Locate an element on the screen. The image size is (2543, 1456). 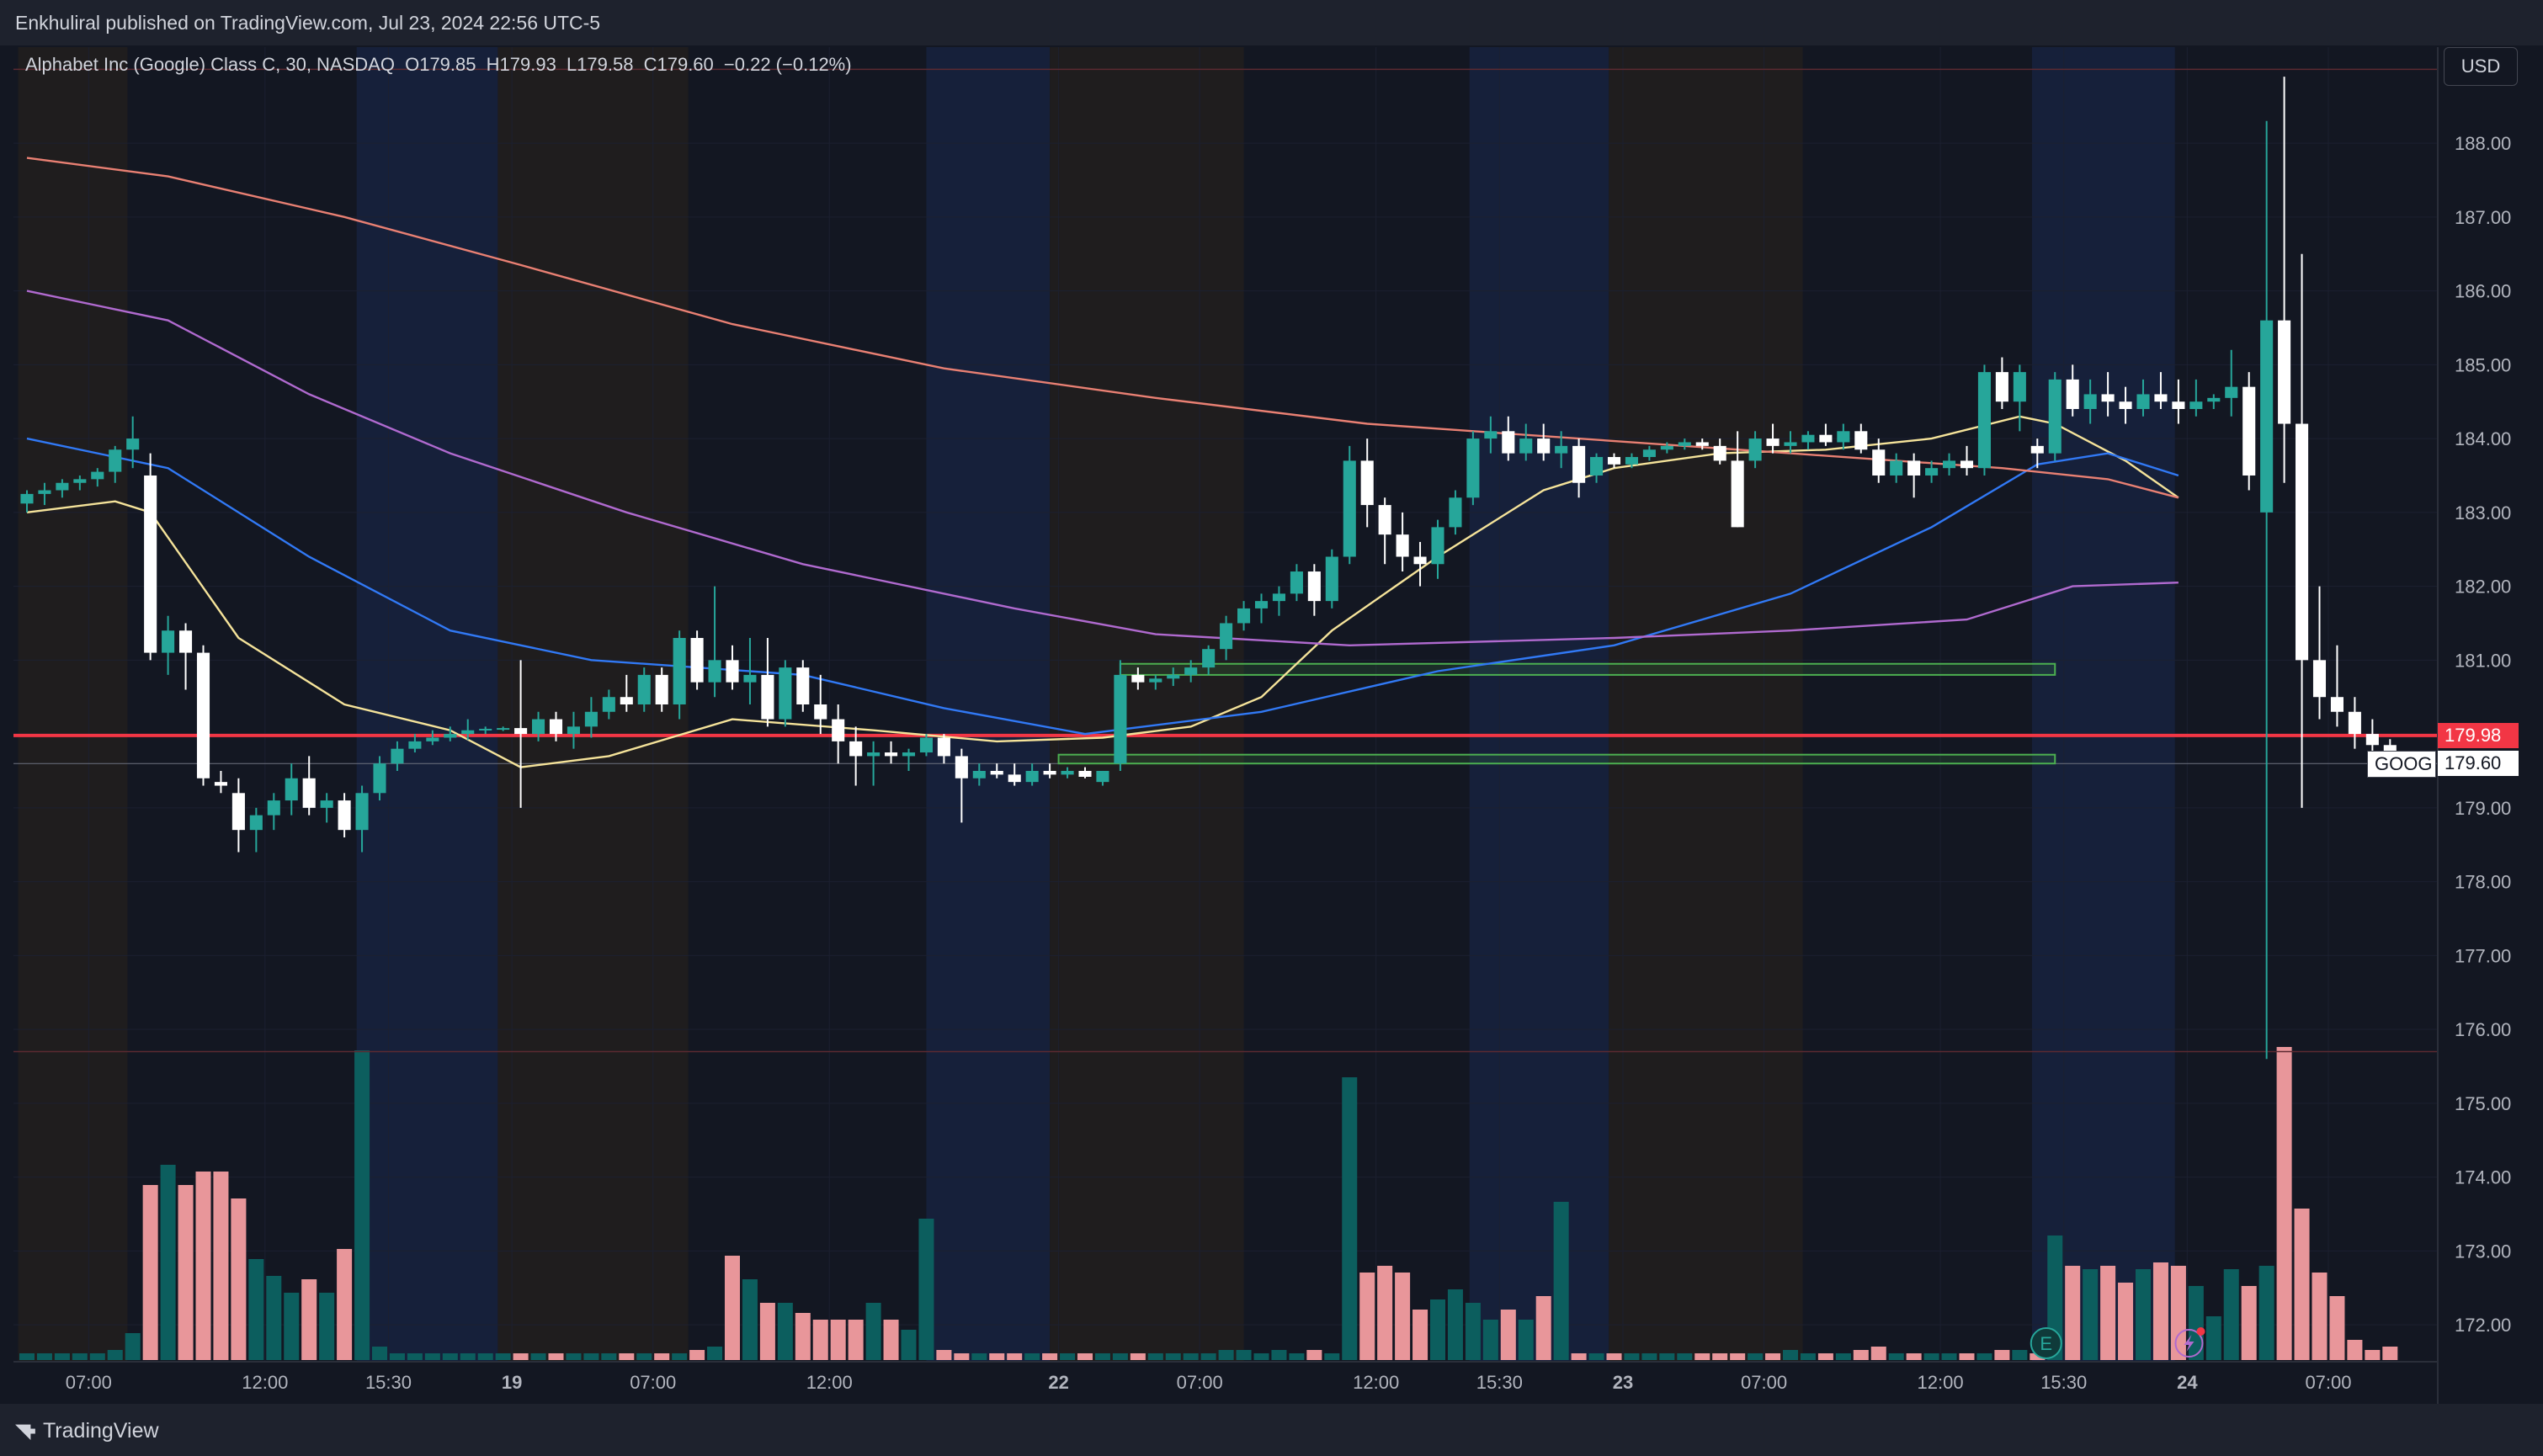
price-tick-label: 187.00 is located at coordinates (2483, 217).